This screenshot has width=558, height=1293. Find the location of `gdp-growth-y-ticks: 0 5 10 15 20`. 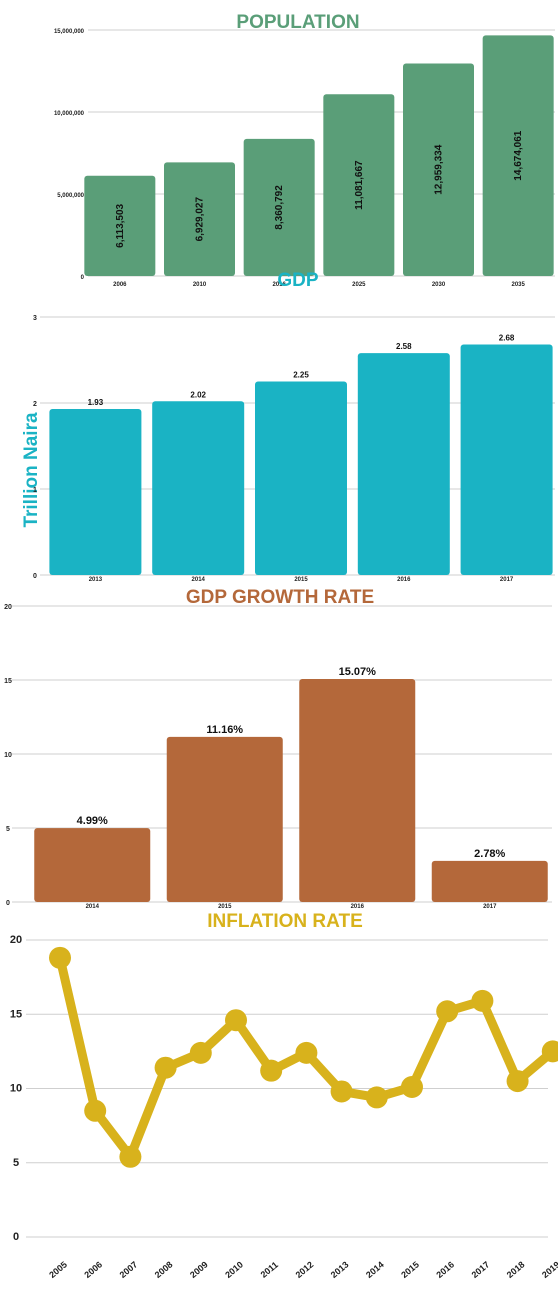

gdp-growth-y-ticks: 0 5 10 15 20 is located at coordinates (8, 755).